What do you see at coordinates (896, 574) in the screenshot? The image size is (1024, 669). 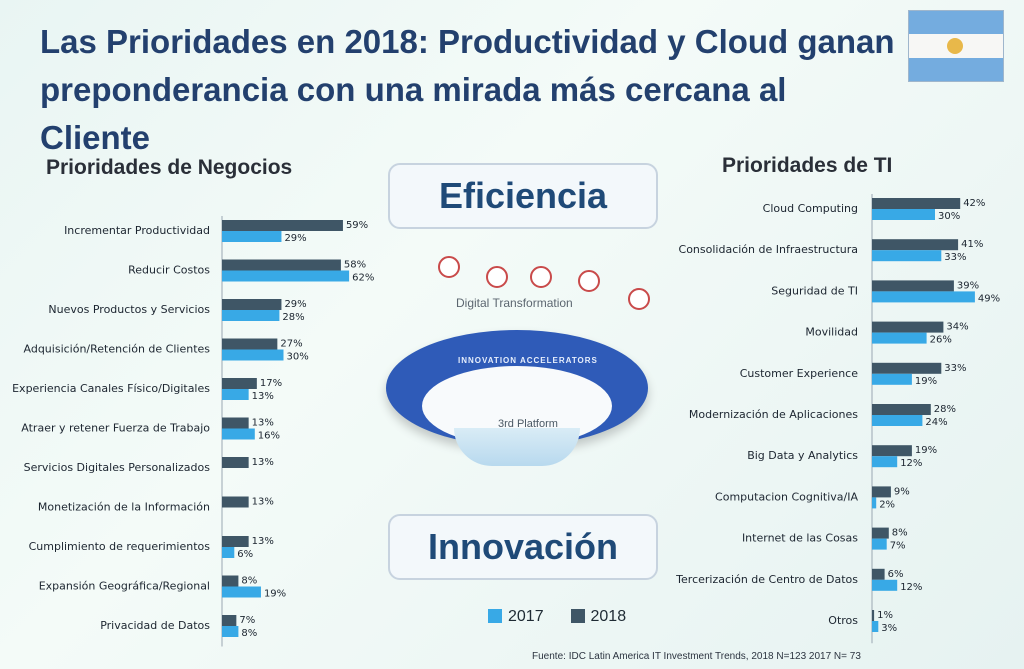 I see `value-label-2018: 6%` at bounding box center [896, 574].